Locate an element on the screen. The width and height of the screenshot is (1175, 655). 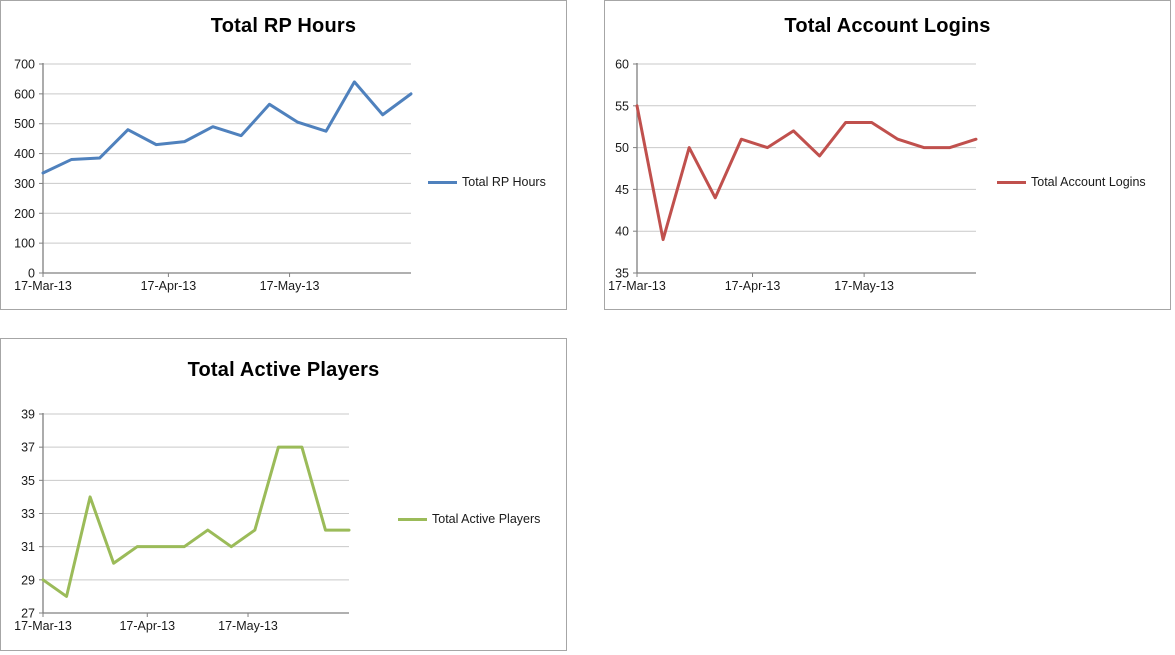
svg-text: 200 is located at coordinates (24, 214).